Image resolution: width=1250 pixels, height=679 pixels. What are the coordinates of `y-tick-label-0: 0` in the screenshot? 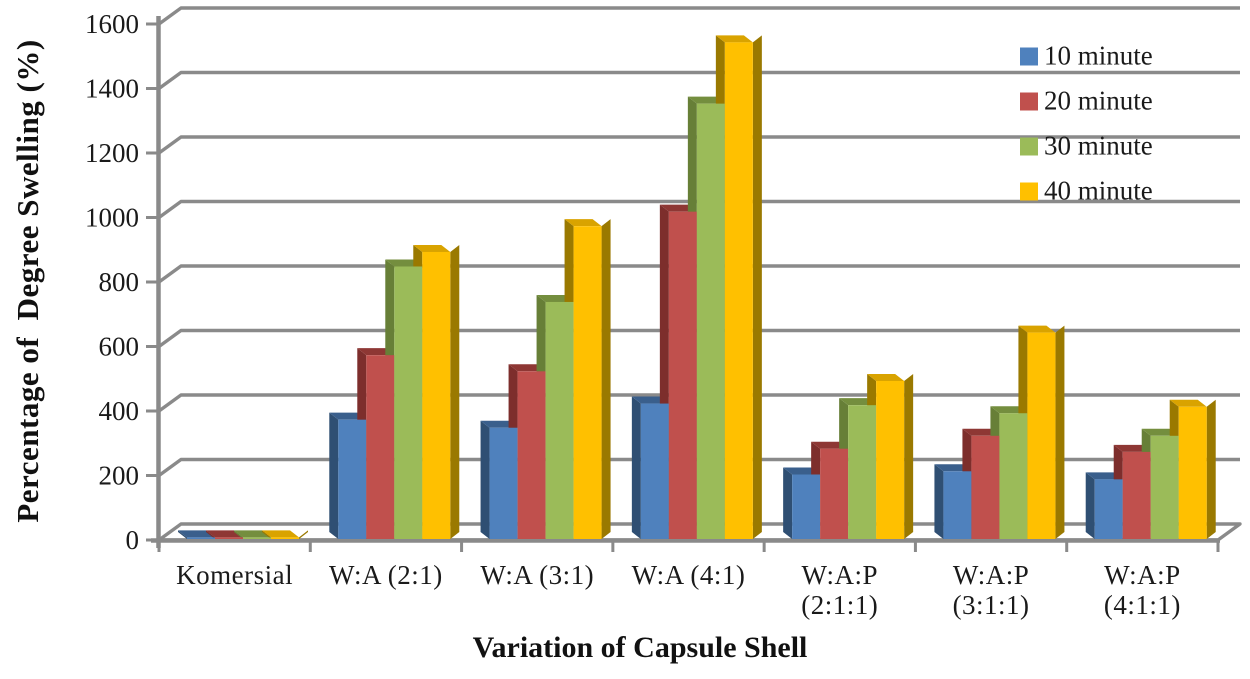 It's located at (133, 540).